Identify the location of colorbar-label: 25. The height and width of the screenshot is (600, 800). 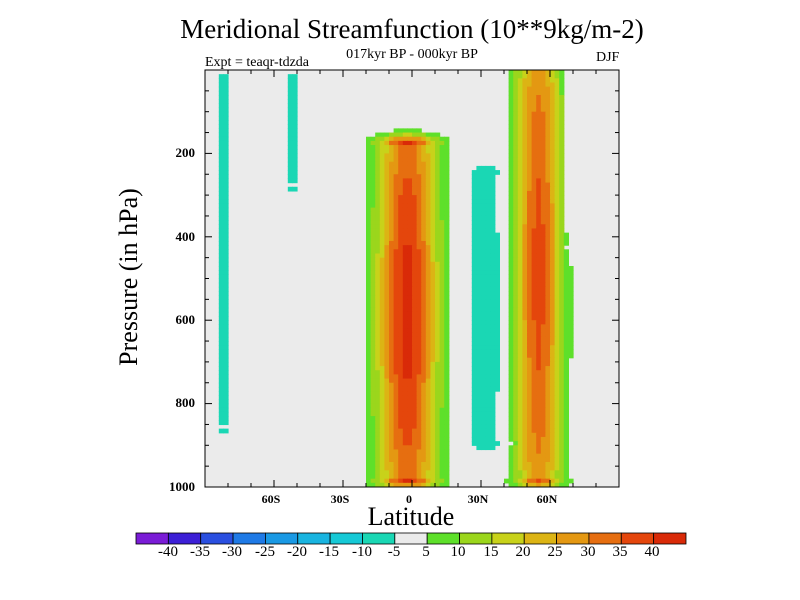
(555, 552).